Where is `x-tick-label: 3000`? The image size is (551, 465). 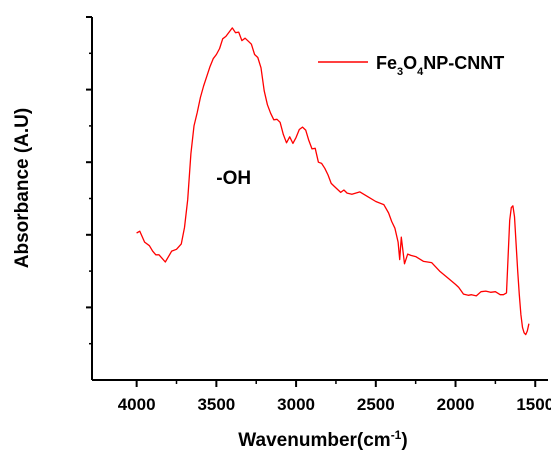
x-tick-label: 3000 is located at coordinates (296, 404).